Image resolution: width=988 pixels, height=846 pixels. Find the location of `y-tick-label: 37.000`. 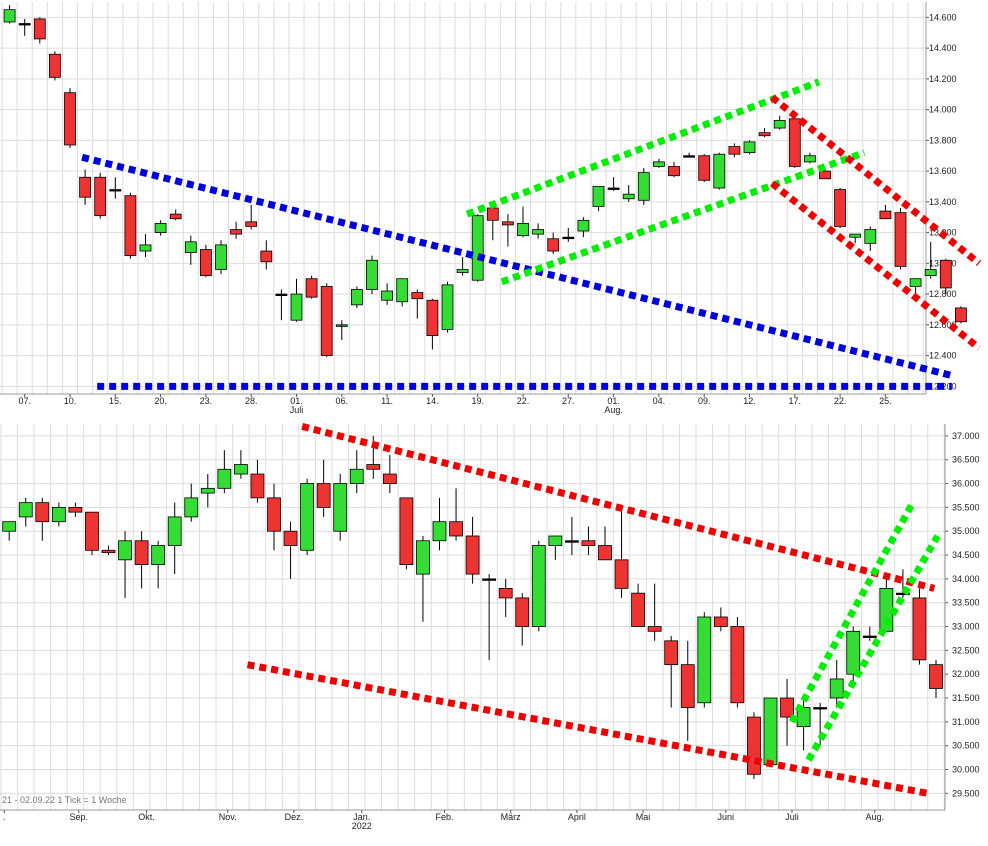

y-tick-label: 37.000 is located at coordinates (966, 436).